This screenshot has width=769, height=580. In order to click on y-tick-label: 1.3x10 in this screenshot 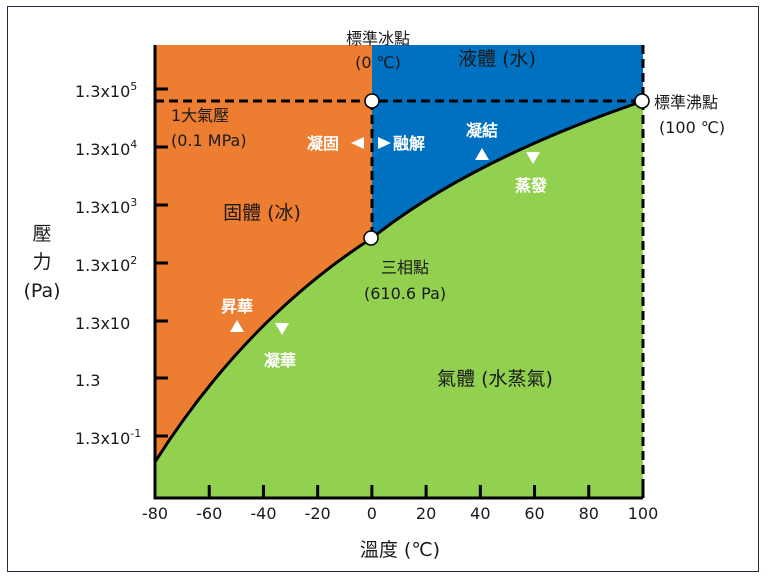, I will do `click(102, 323)`.